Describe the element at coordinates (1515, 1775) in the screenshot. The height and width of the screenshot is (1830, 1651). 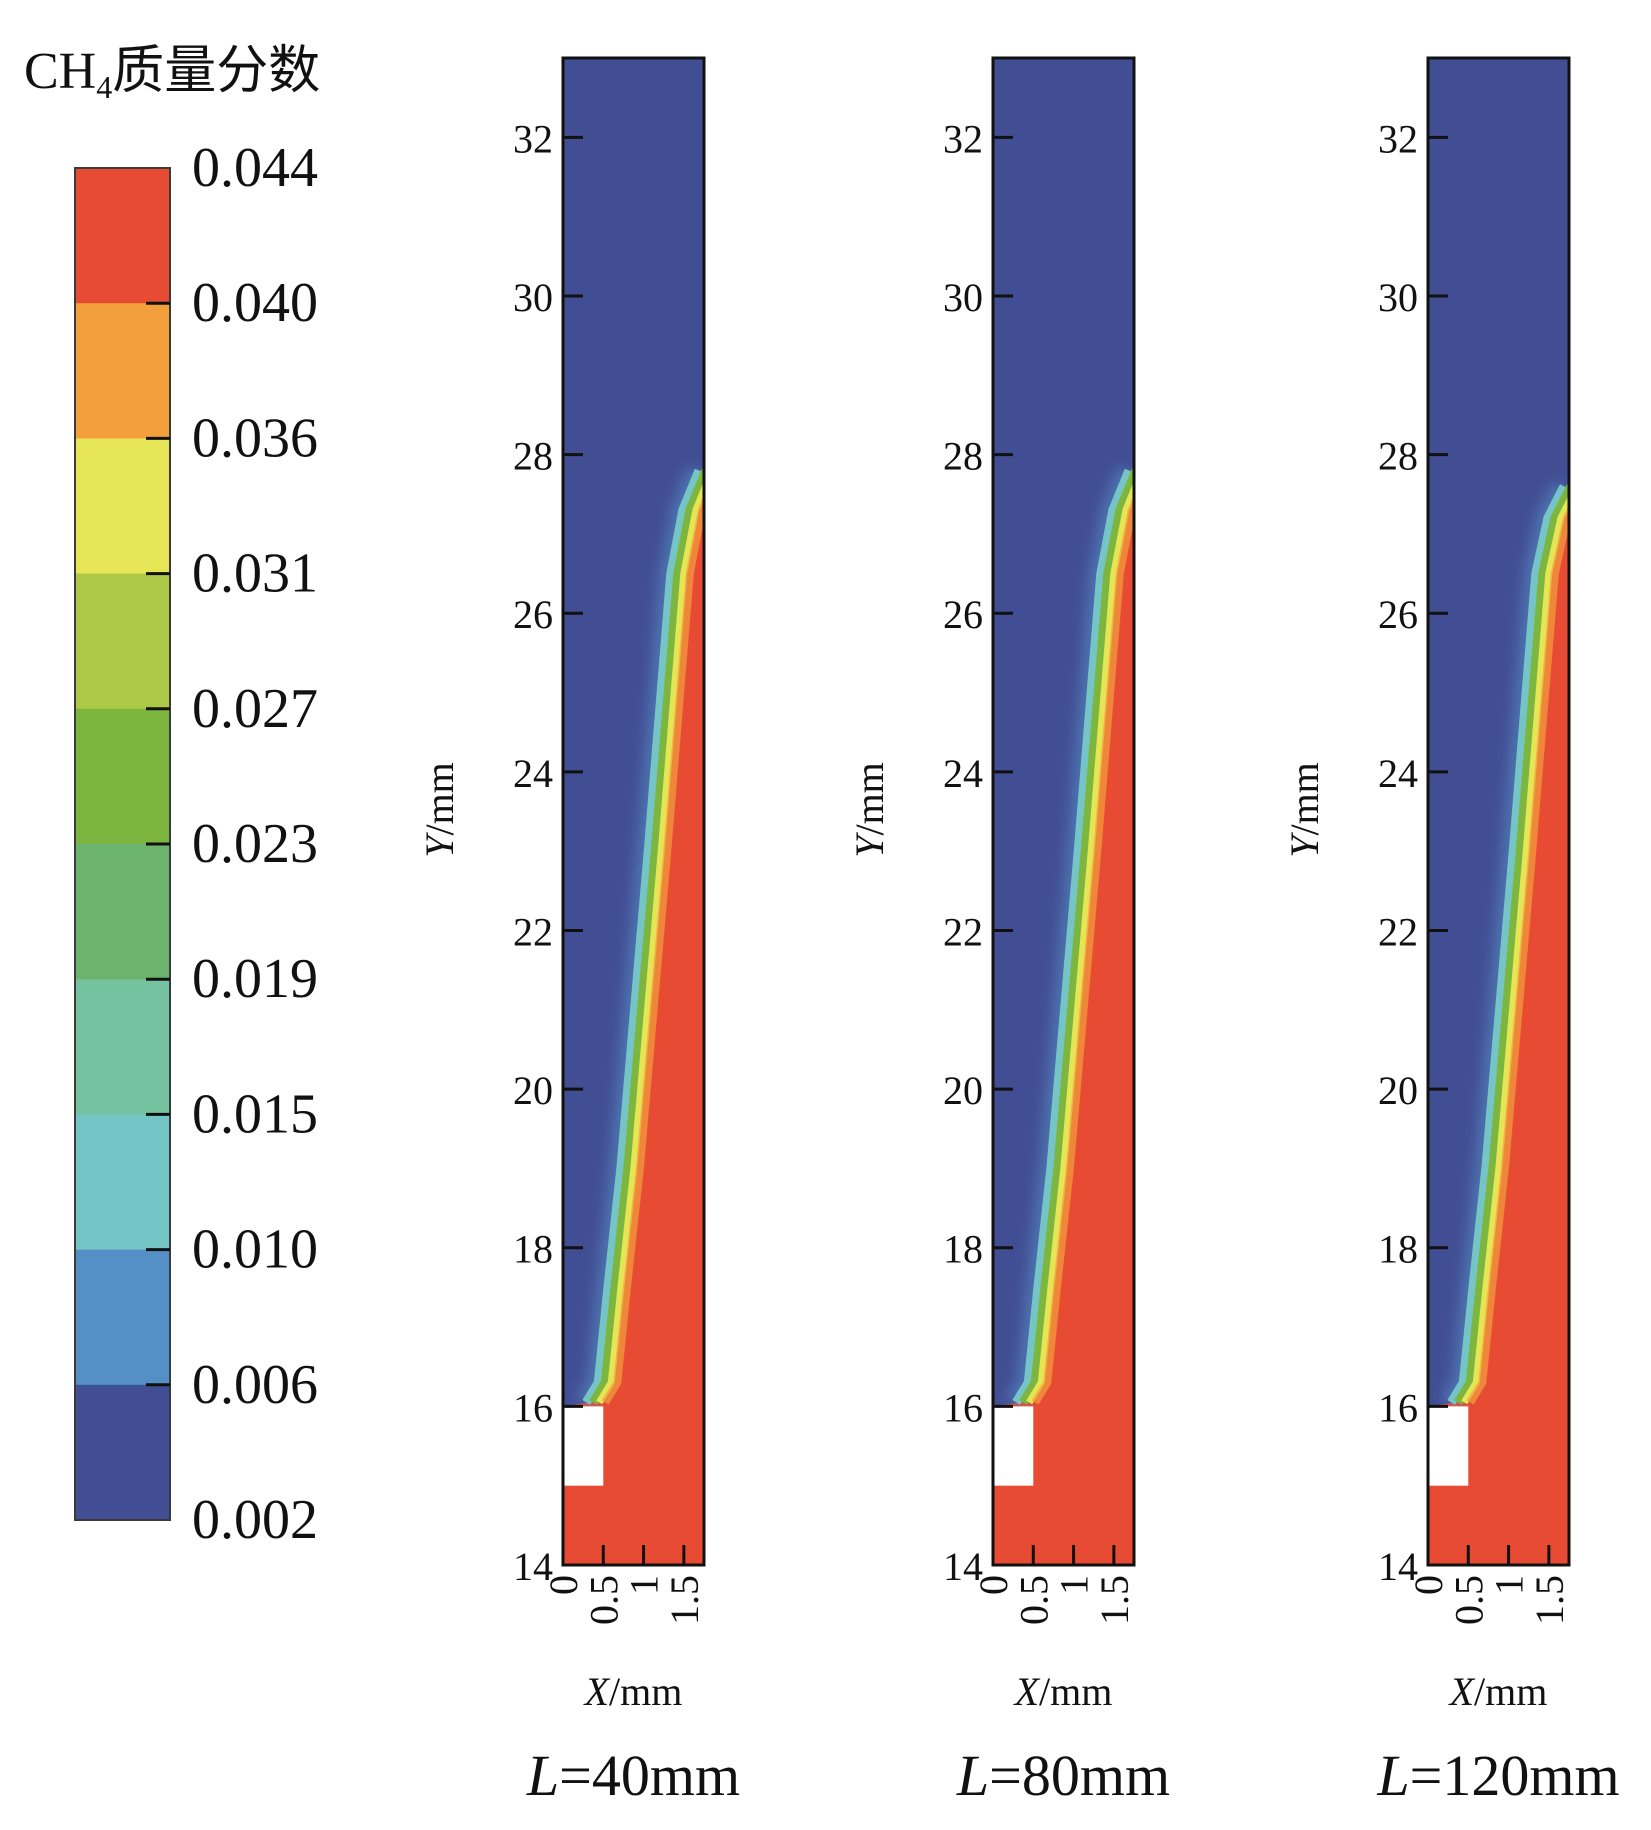
I see `panel-caption-value: =120mm` at that location.